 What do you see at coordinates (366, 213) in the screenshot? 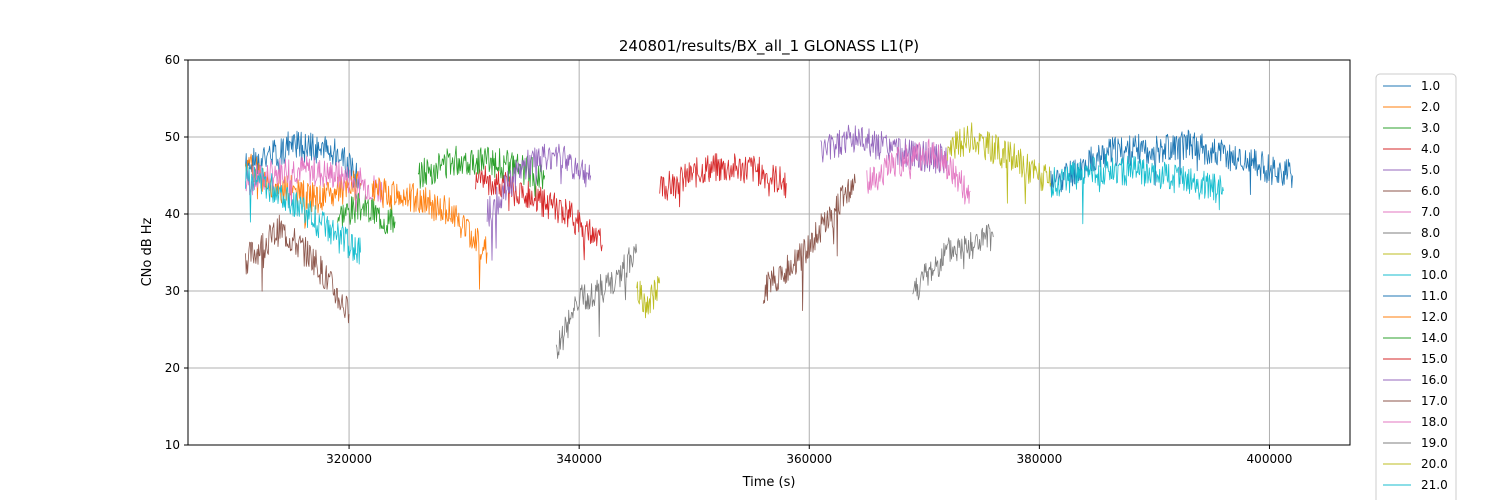
I see `series-line-3.0` at bounding box center [366, 213].